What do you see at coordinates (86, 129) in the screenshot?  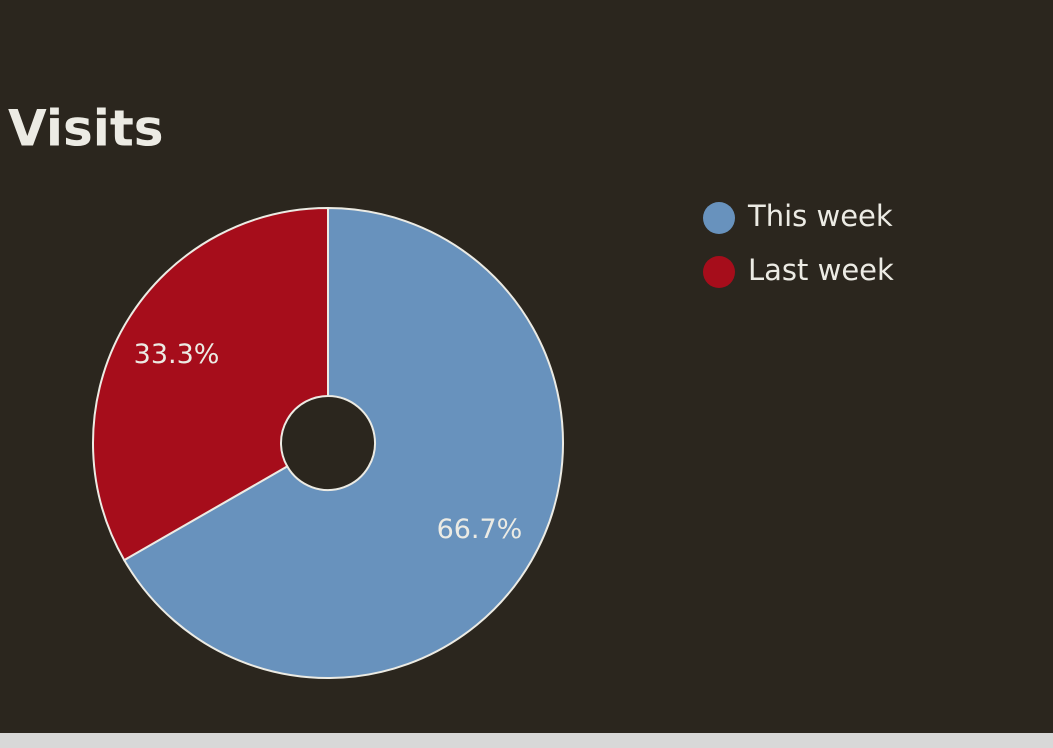 I see `chart-title: Visits` at bounding box center [86, 129].